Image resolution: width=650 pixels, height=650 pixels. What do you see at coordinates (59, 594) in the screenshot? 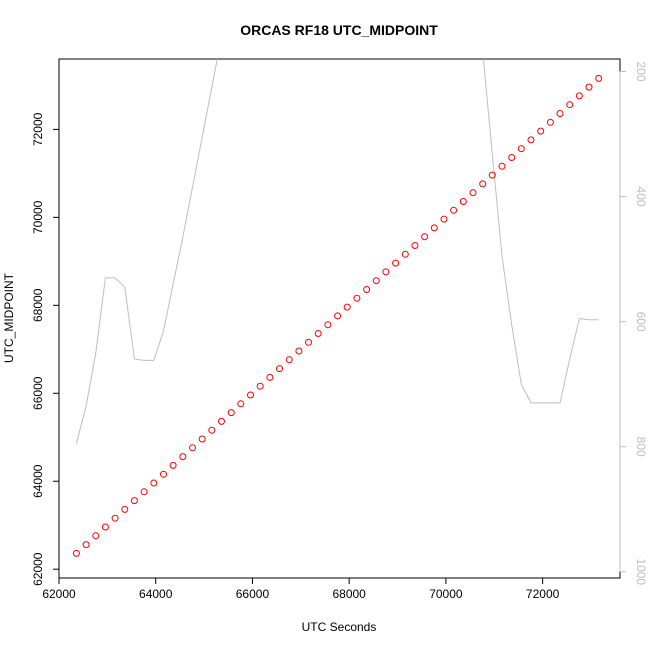
I see `x-tick-label: 62000` at bounding box center [59, 594].